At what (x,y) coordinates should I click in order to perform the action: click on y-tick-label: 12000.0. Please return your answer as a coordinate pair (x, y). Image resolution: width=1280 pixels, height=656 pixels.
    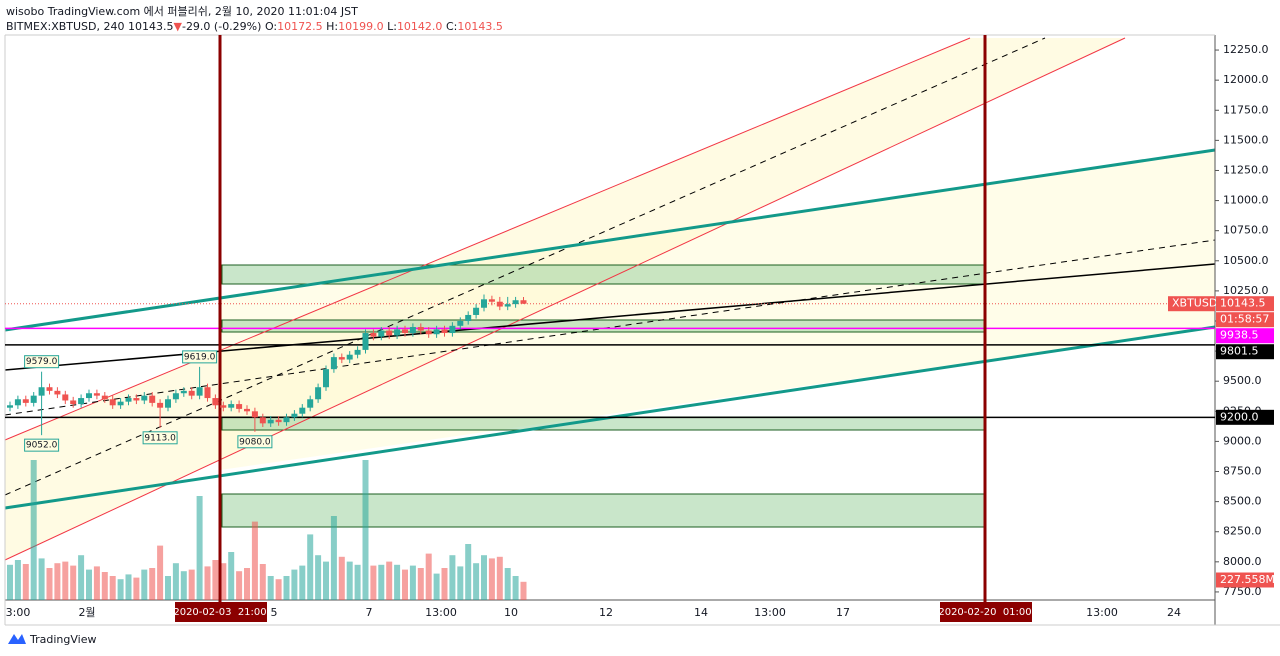
    Looking at the image, I should click on (1246, 79).